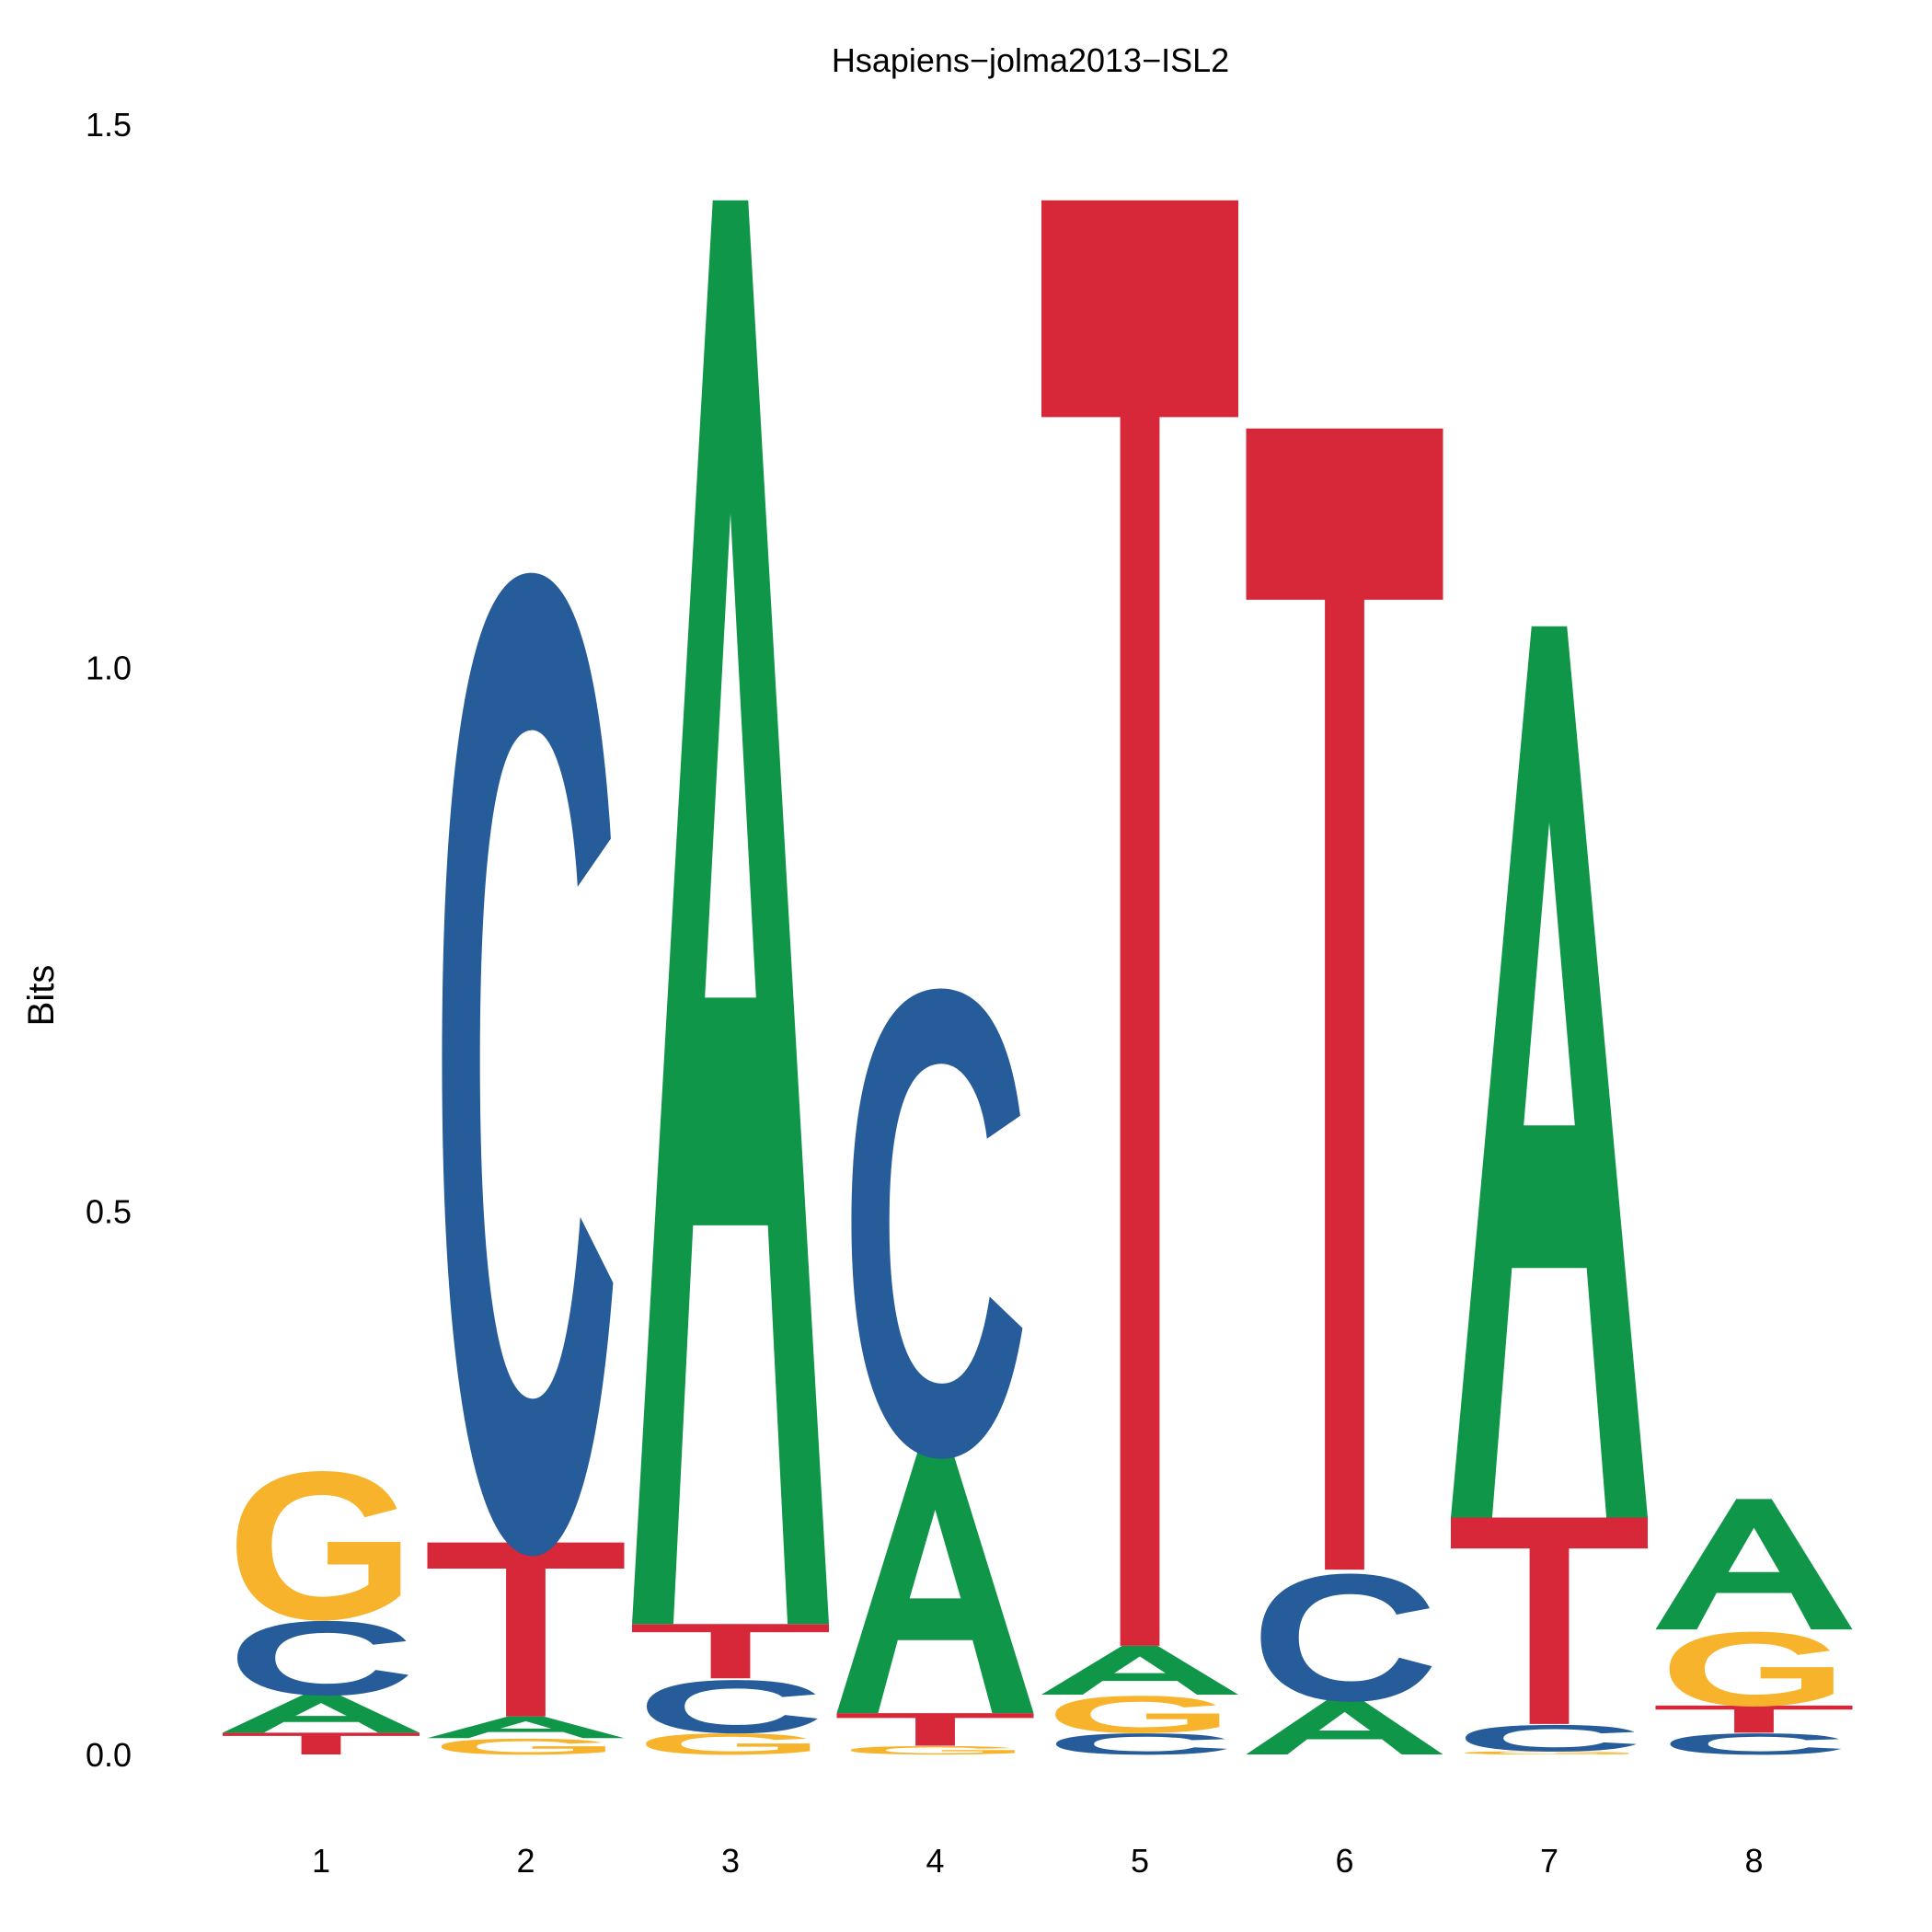  I want to click on x-tick-label: 1, so click(321, 1861).